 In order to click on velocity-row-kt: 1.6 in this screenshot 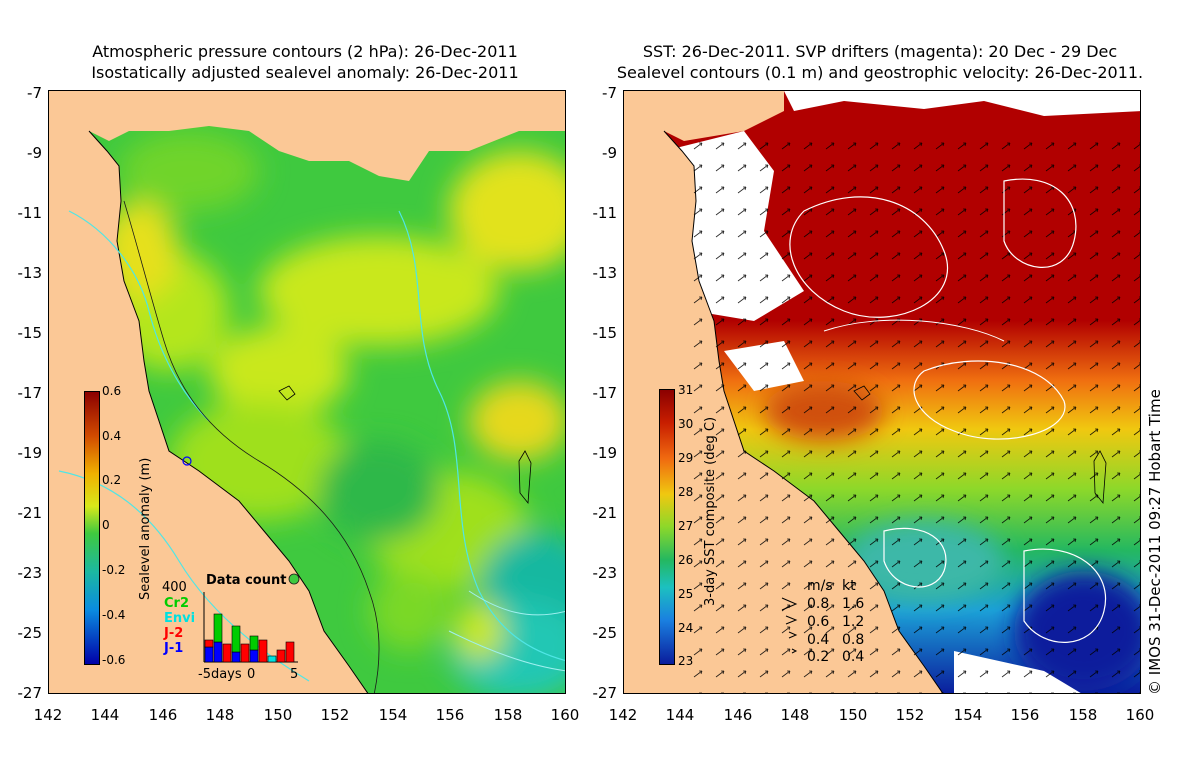, I will do `click(853, 604)`.